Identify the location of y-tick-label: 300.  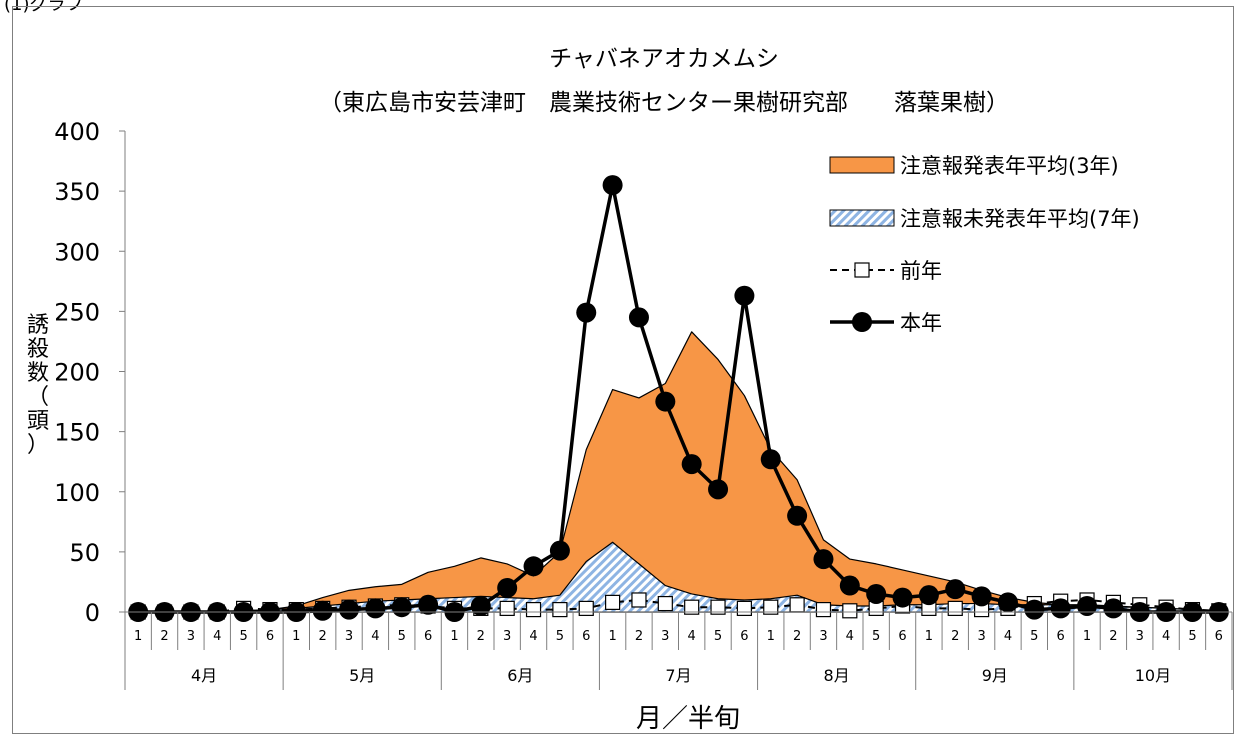
(77, 252).